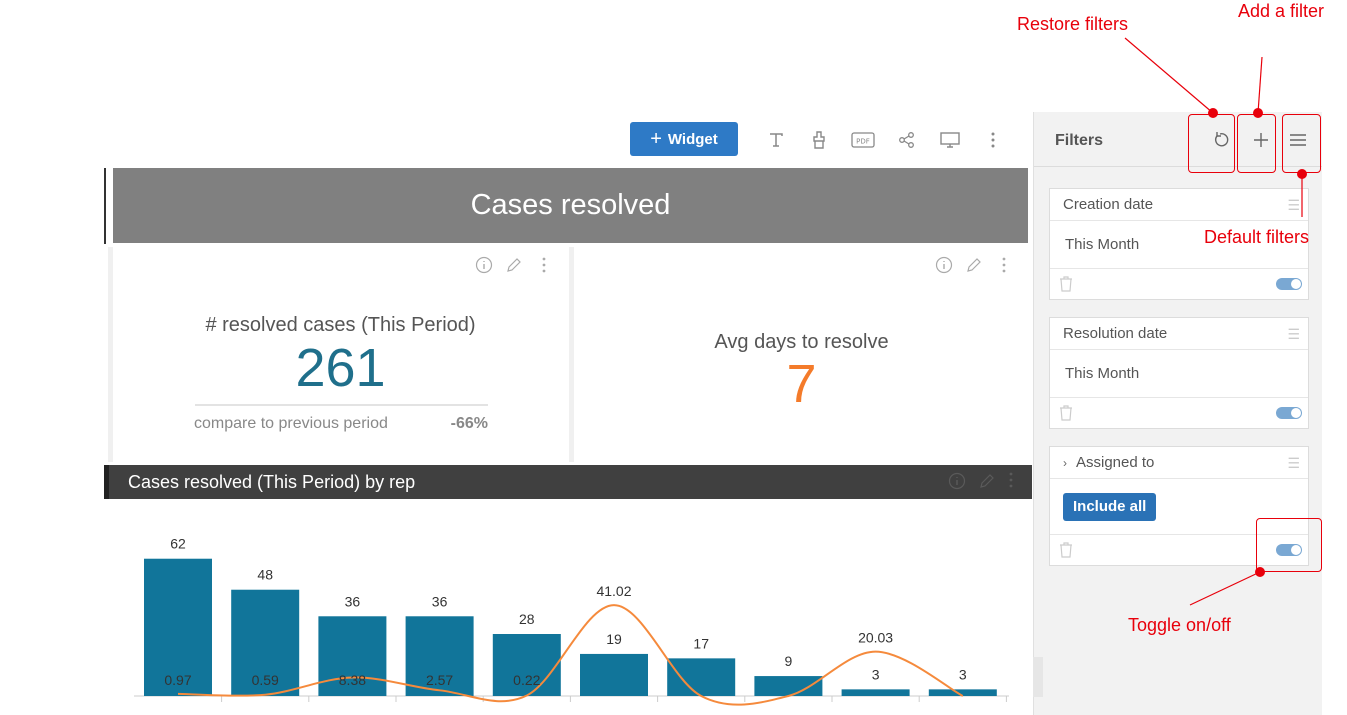 This screenshot has height=715, width=1347. What do you see at coordinates (1179, 625) in the screenshot?
I see `annotation-toggle: Toggle on/off` at bounding box center [1179, 625].